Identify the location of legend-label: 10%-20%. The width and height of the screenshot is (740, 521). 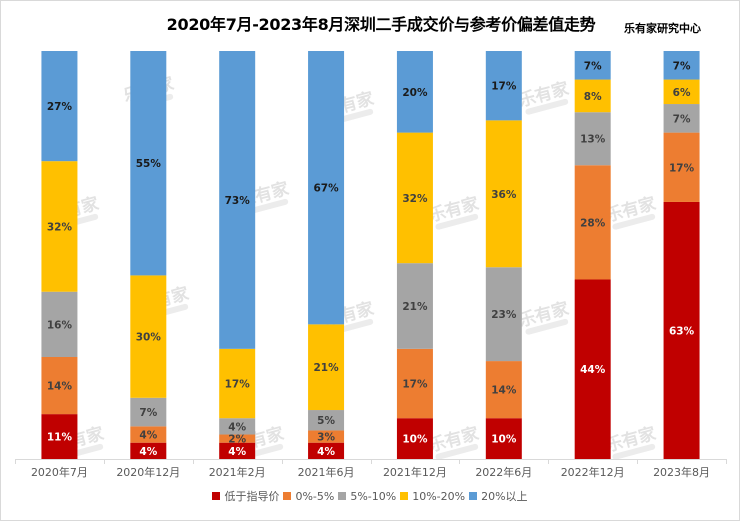
(439, 496).